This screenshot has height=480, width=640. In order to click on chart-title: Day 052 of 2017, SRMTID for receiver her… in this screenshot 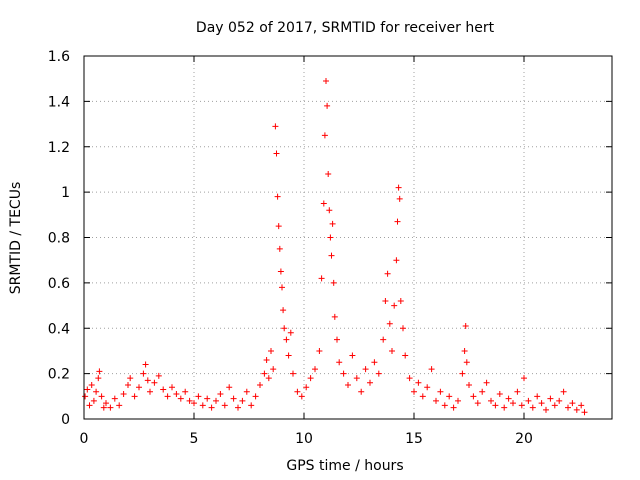, I will do `click(345, 28)`.